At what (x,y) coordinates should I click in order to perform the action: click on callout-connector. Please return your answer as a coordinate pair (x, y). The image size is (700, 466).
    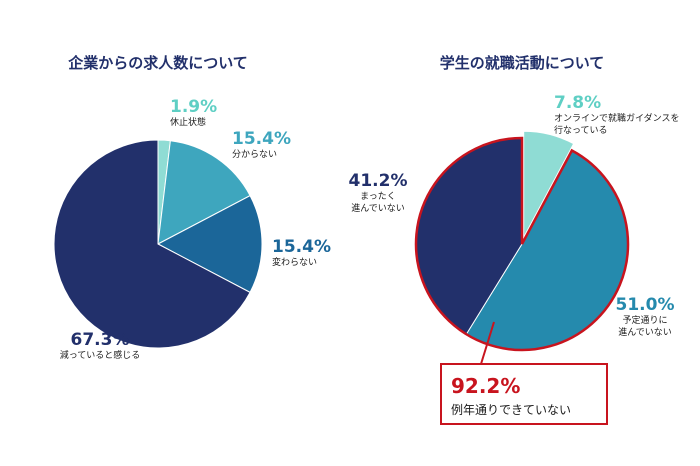
    Looking at the image, I should click on (487, 343).